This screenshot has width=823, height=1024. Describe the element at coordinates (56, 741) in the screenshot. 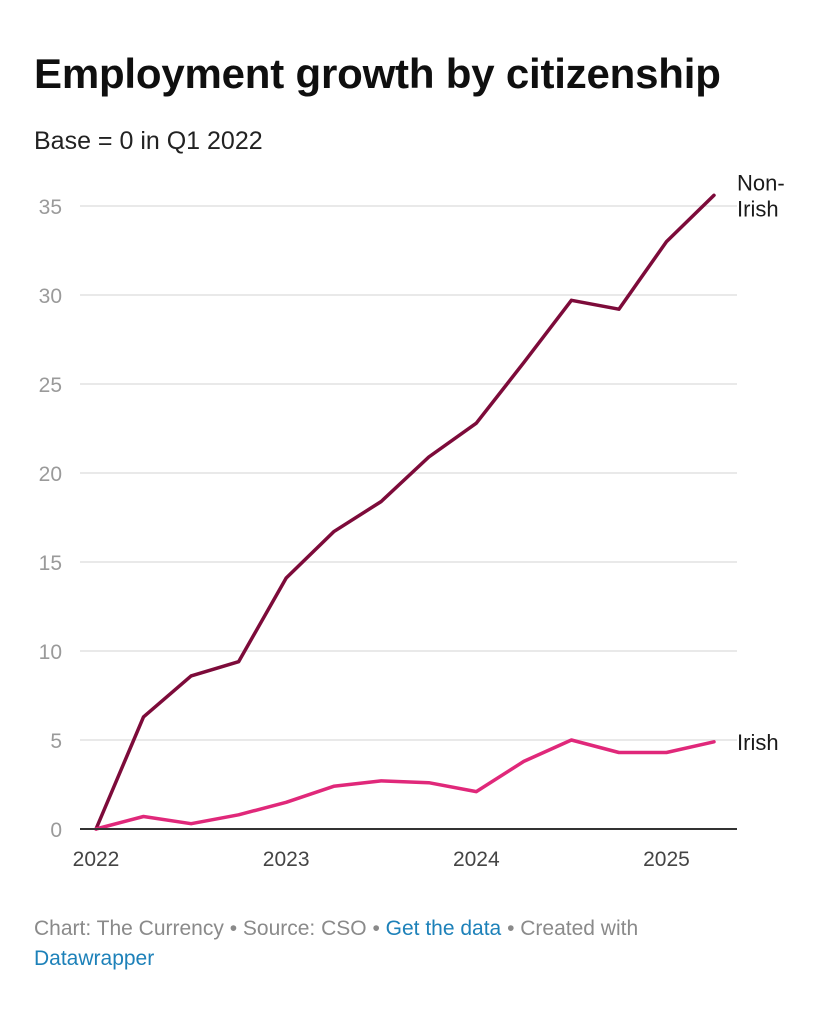

I see `y-tick-label: 5` at that location.